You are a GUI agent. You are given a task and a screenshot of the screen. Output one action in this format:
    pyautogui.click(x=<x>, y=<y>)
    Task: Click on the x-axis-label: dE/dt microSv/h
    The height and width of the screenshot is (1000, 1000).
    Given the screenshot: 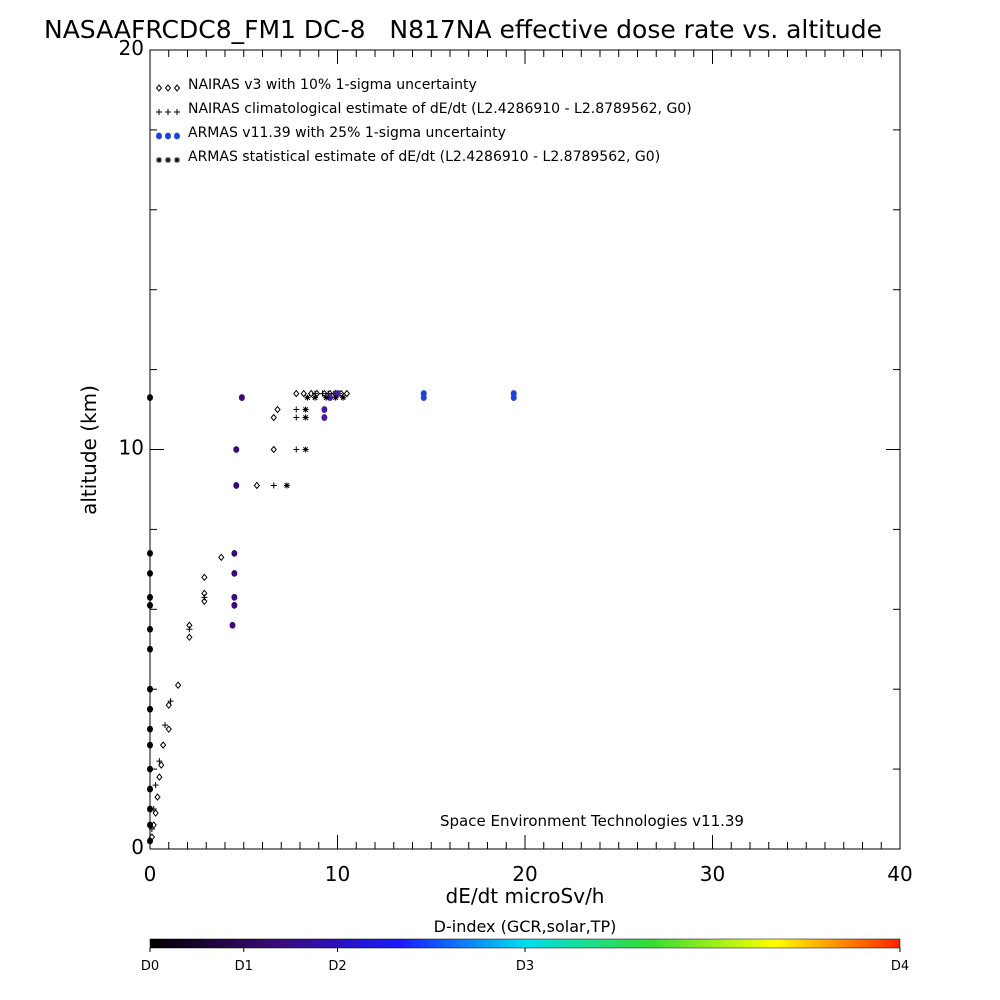 What is the action you would take?
    pyautogui.click(x=525, y=896)
    